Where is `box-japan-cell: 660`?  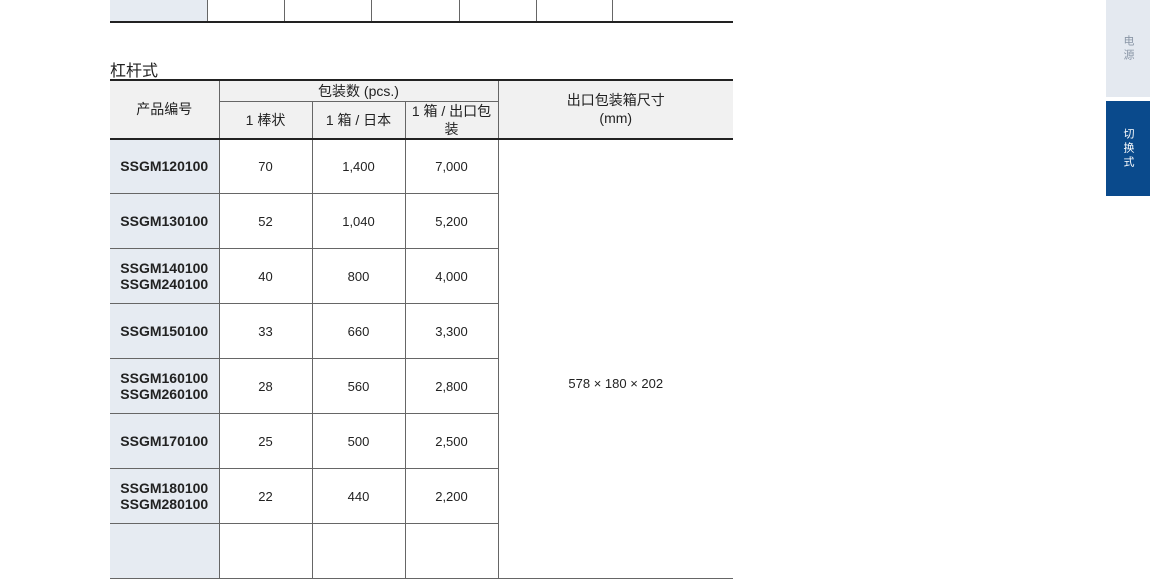 box-japan-cell: 660 is located at coordinates (358, 331).